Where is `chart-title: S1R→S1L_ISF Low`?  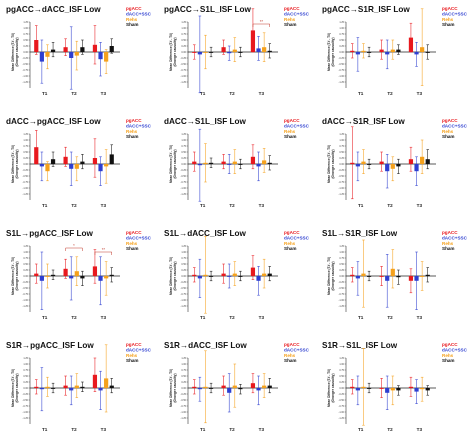
chart-title: S1R→S1L_ISF Low is located at coordinates (360, 345).